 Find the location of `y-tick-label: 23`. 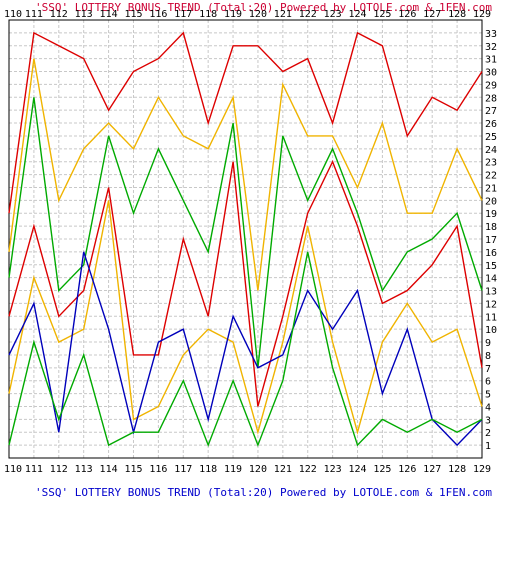

y-tick-label: 23 is located at coordinates (491, 163).